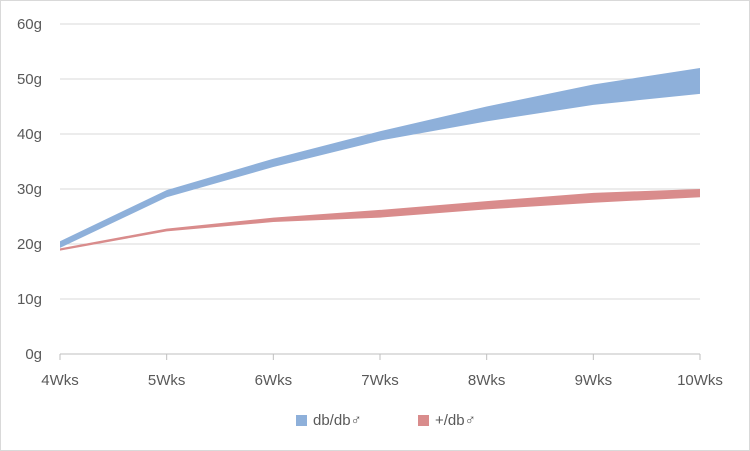  Describe the element at coordinates (274, 380) in the screenshot. I see `x-tick-label: 6Wks` at that location.